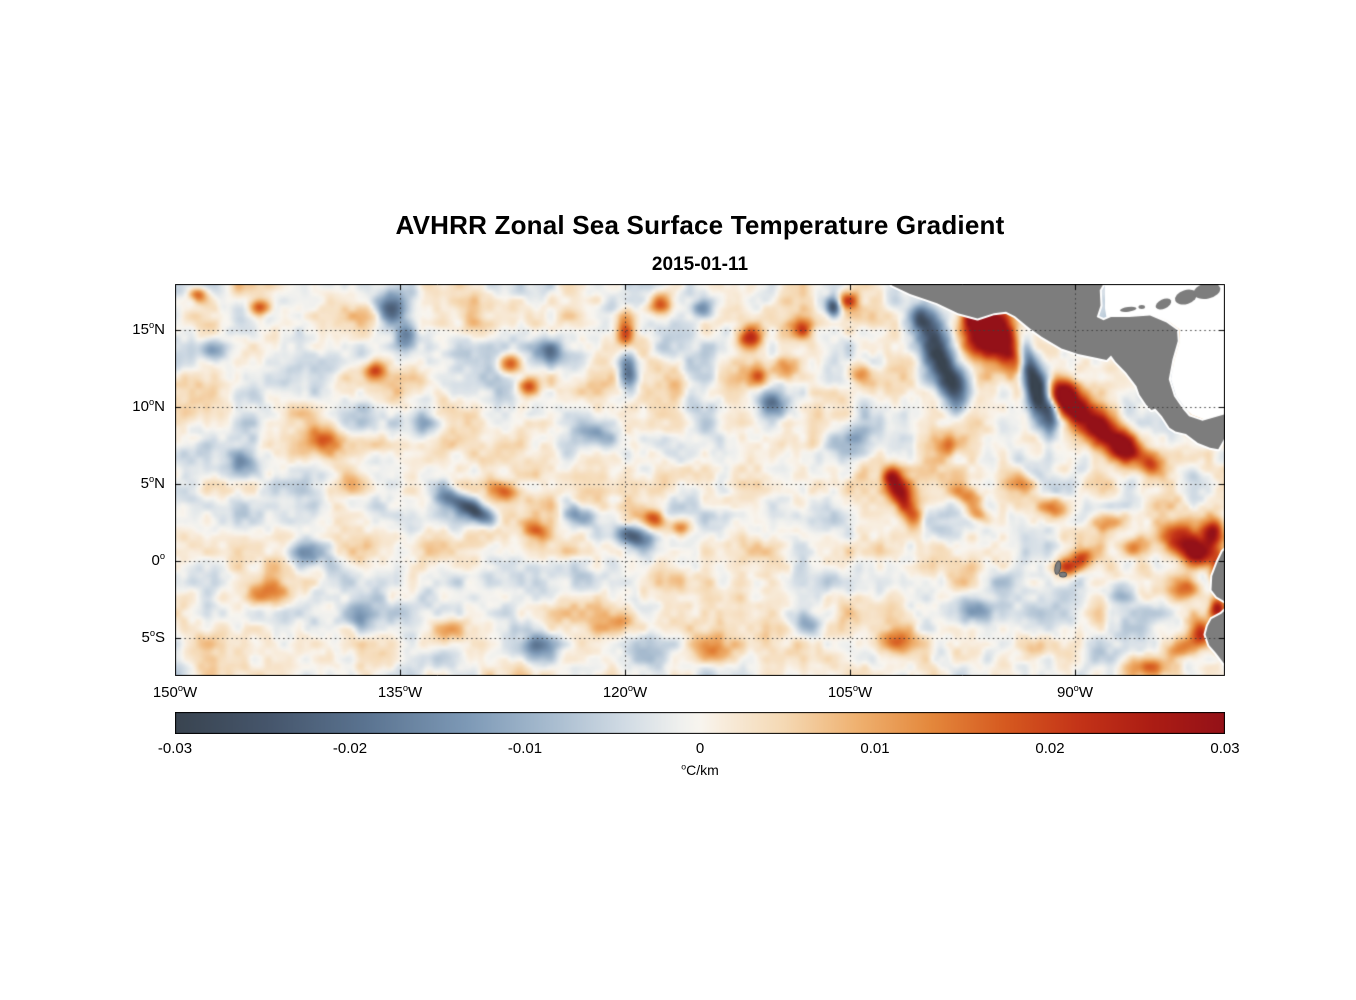 This screenshot has width=1356, height=1000. What do you see at coordinates (875, 748) in the screenshot?
I see `colorbar-tick-label: 0.01` at bounding box center [875, 748].